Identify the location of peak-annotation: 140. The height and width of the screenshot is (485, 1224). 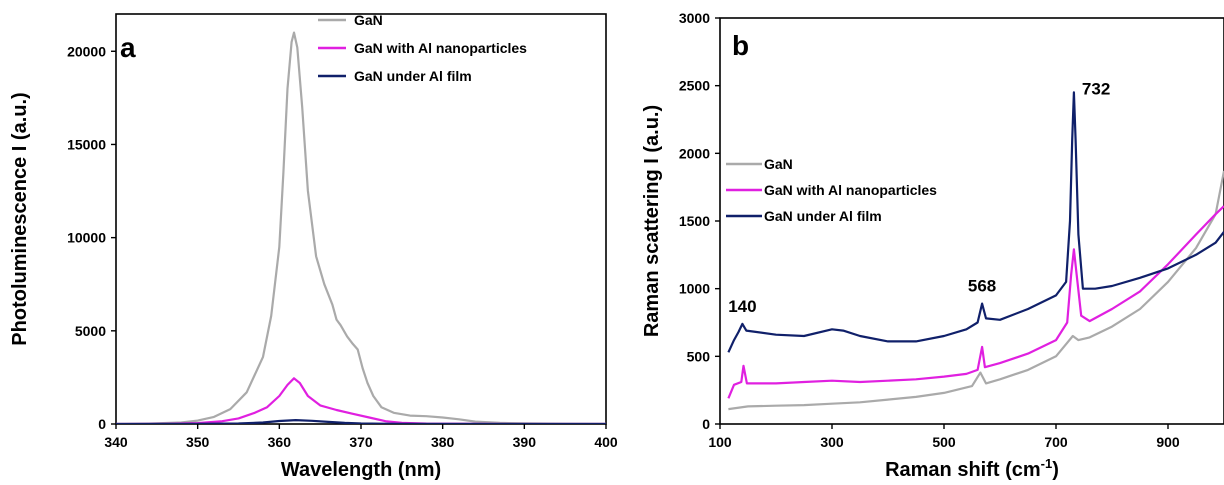
(742, 306).